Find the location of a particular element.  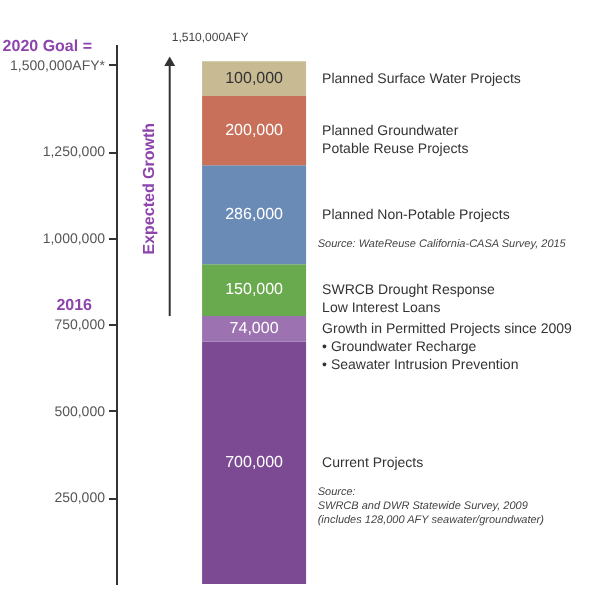

text: Expected Growth is located at coordinates (148, 188).